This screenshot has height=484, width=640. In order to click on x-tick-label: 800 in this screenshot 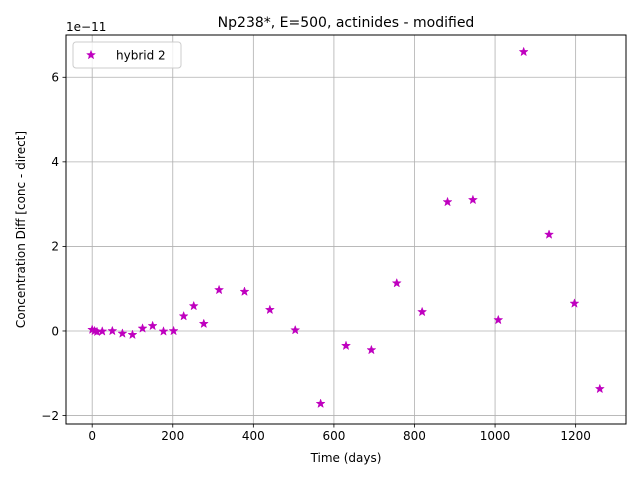, I will do `click(414, 436)`.